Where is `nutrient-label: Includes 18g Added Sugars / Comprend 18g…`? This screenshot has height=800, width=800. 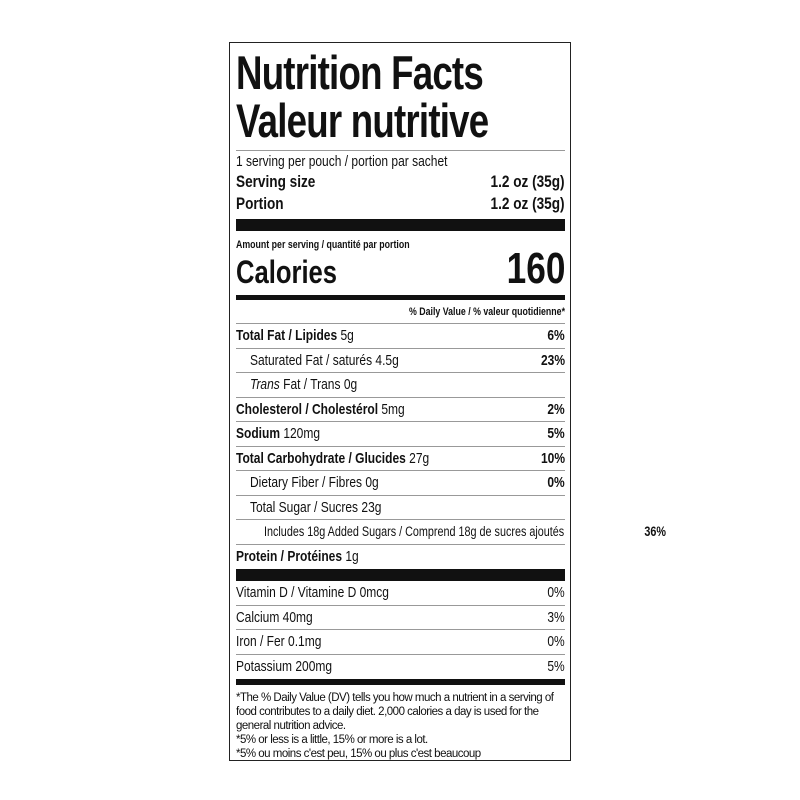
nutrient-label: Includes 18g Added Sugars / Comprend 18g… is located at coordinates (414, 532).